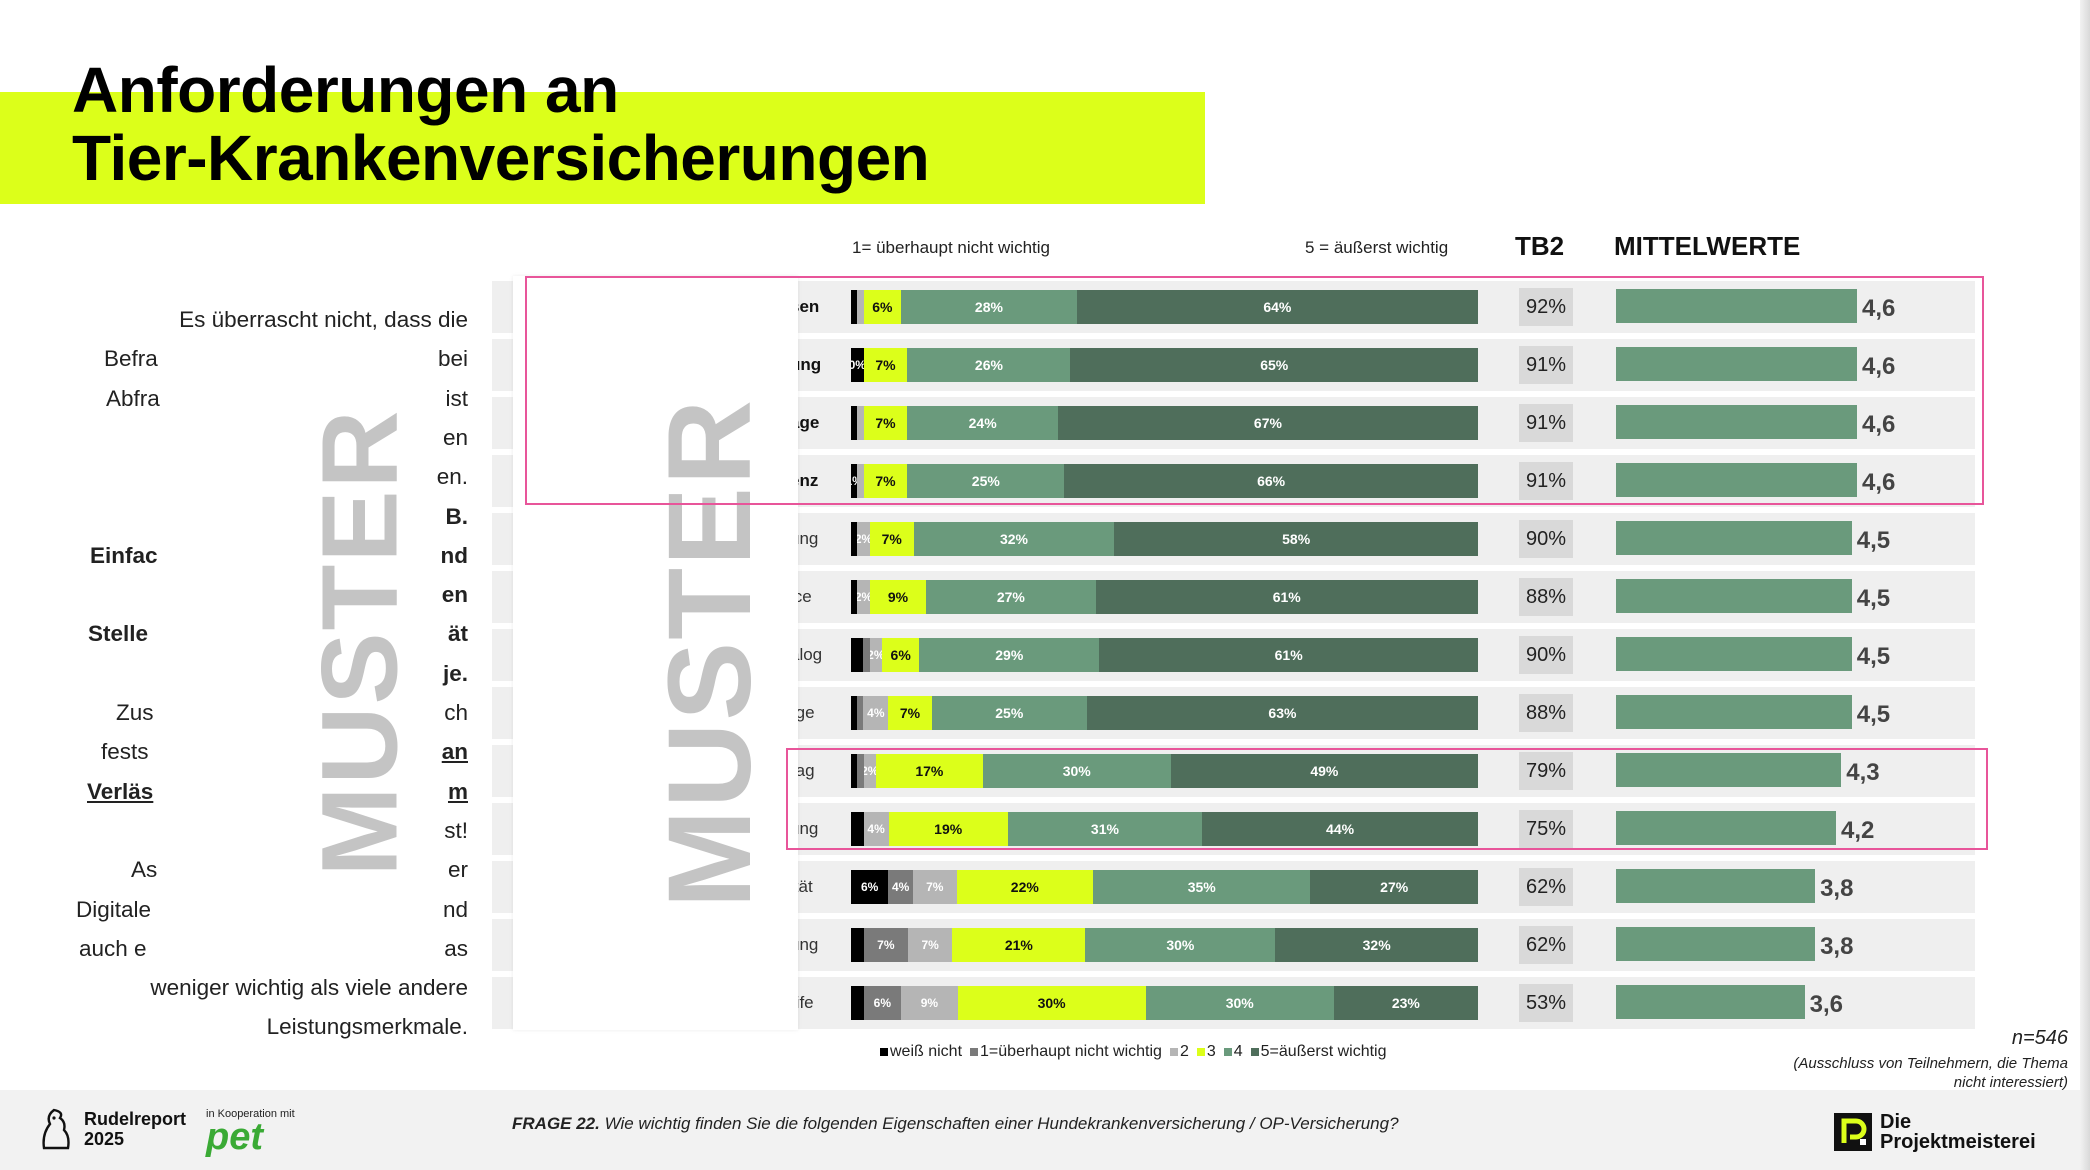  I want to click on pet-logo: in Kooperation mit pet, so click(250, 1132).